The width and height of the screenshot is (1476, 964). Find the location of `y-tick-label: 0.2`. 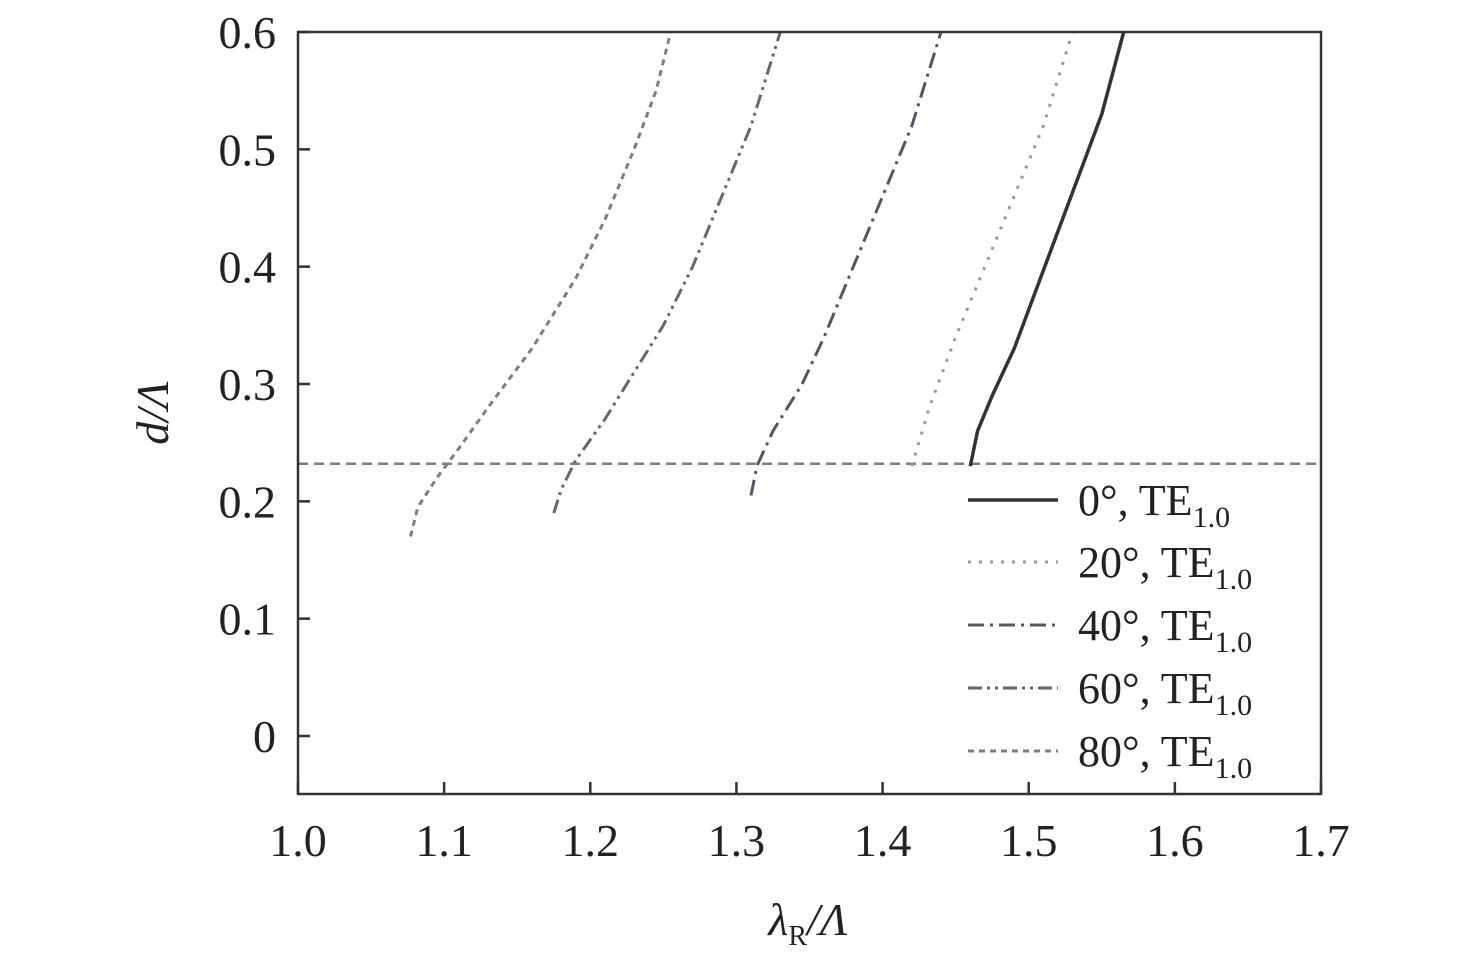

y-tick-label: 0.2 is located at coordinates (248, 501).